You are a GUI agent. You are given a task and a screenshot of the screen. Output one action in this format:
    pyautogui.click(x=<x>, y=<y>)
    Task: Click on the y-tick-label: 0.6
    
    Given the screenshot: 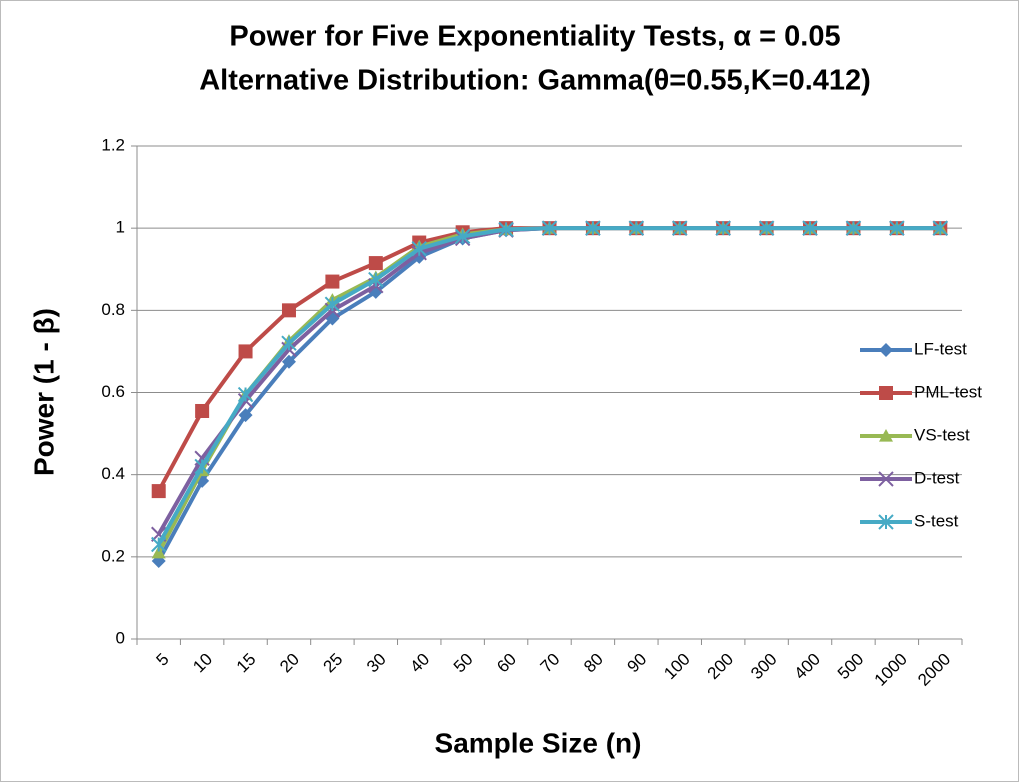 What is the action you would take?
    pyautogui.click(x=113, y=391)
    